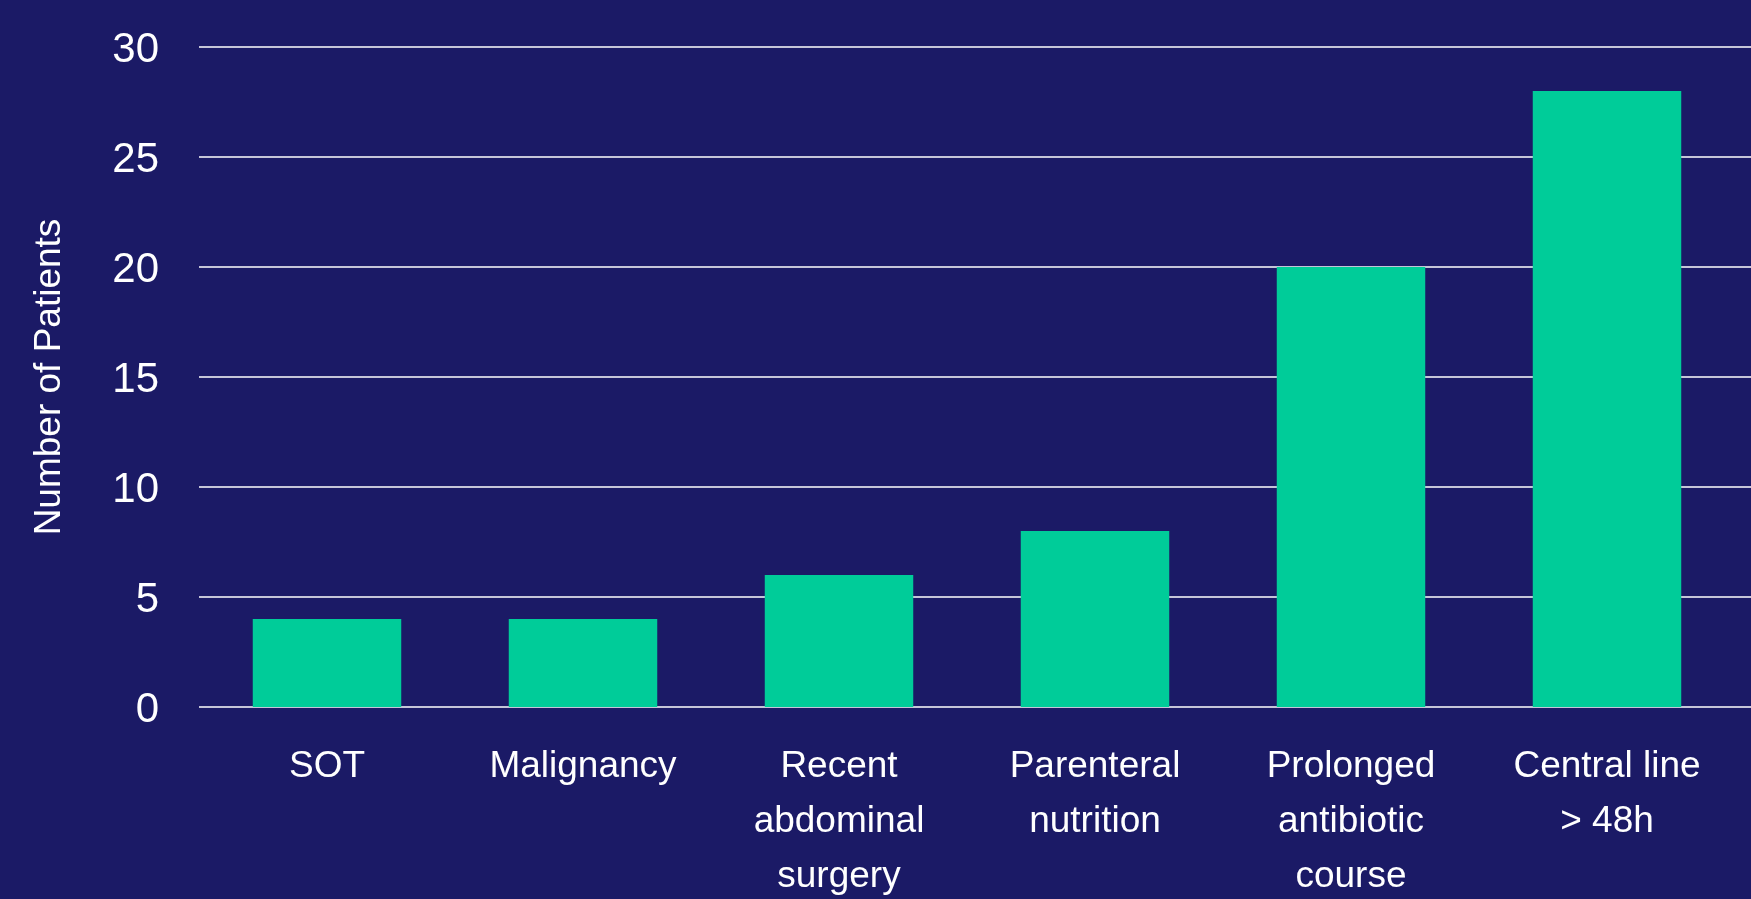 The image size is (1751, 899). What do you see at coordinates (327, 764) in the screenshot?
I see `x-tick-label: SOT` at bounding box center [327, 764].